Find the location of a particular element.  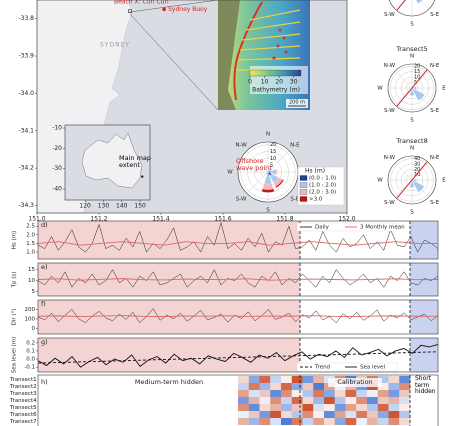

australia is located at coordinates (112, 160).